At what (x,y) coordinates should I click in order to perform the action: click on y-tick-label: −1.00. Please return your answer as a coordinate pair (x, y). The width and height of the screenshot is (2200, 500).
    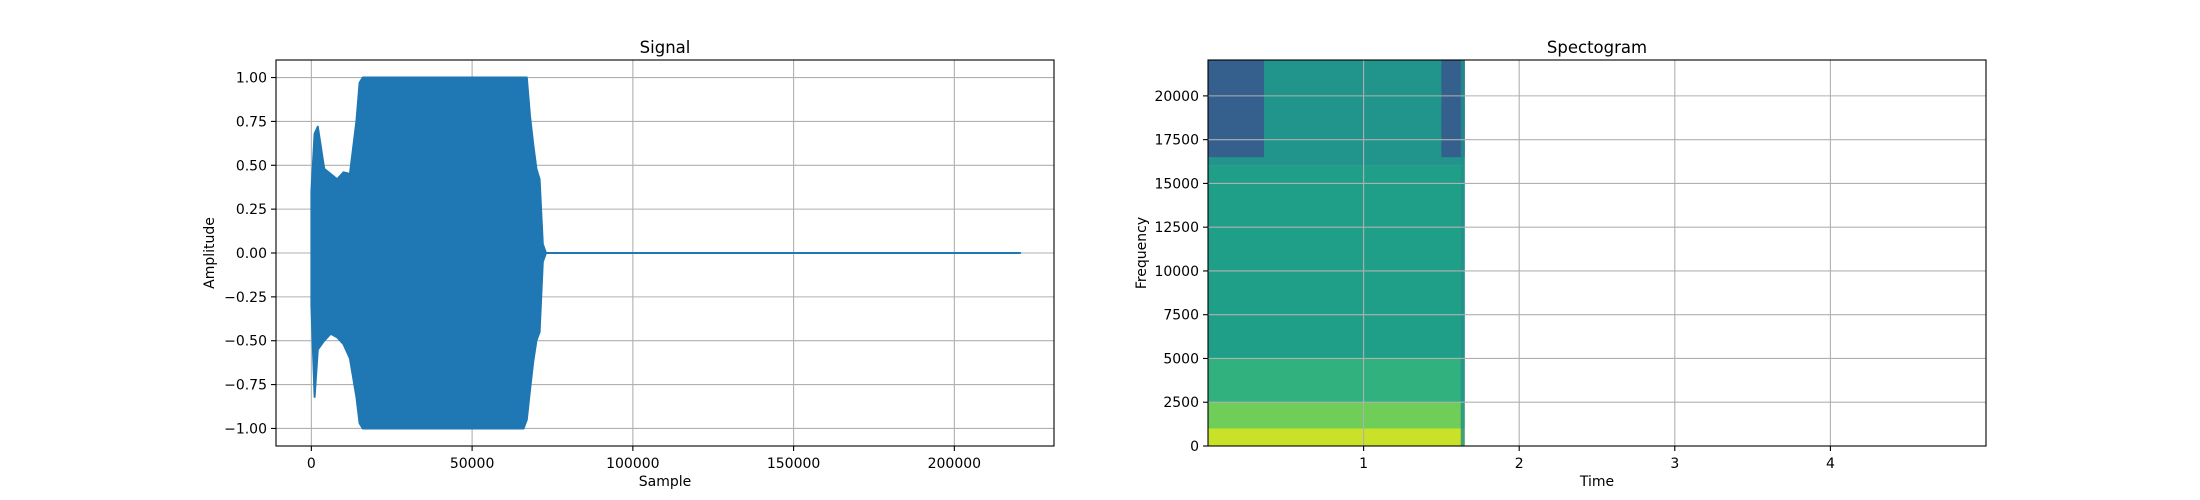
    Looking at the image, I should click on (245, 429).